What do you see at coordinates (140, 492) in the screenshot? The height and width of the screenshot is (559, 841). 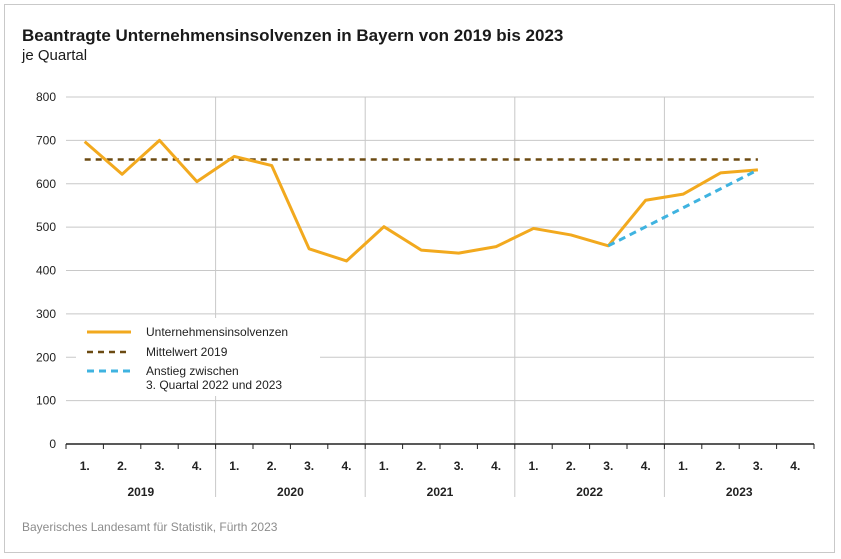 I see `year-label: 2019` at bounding box center [140, 492].